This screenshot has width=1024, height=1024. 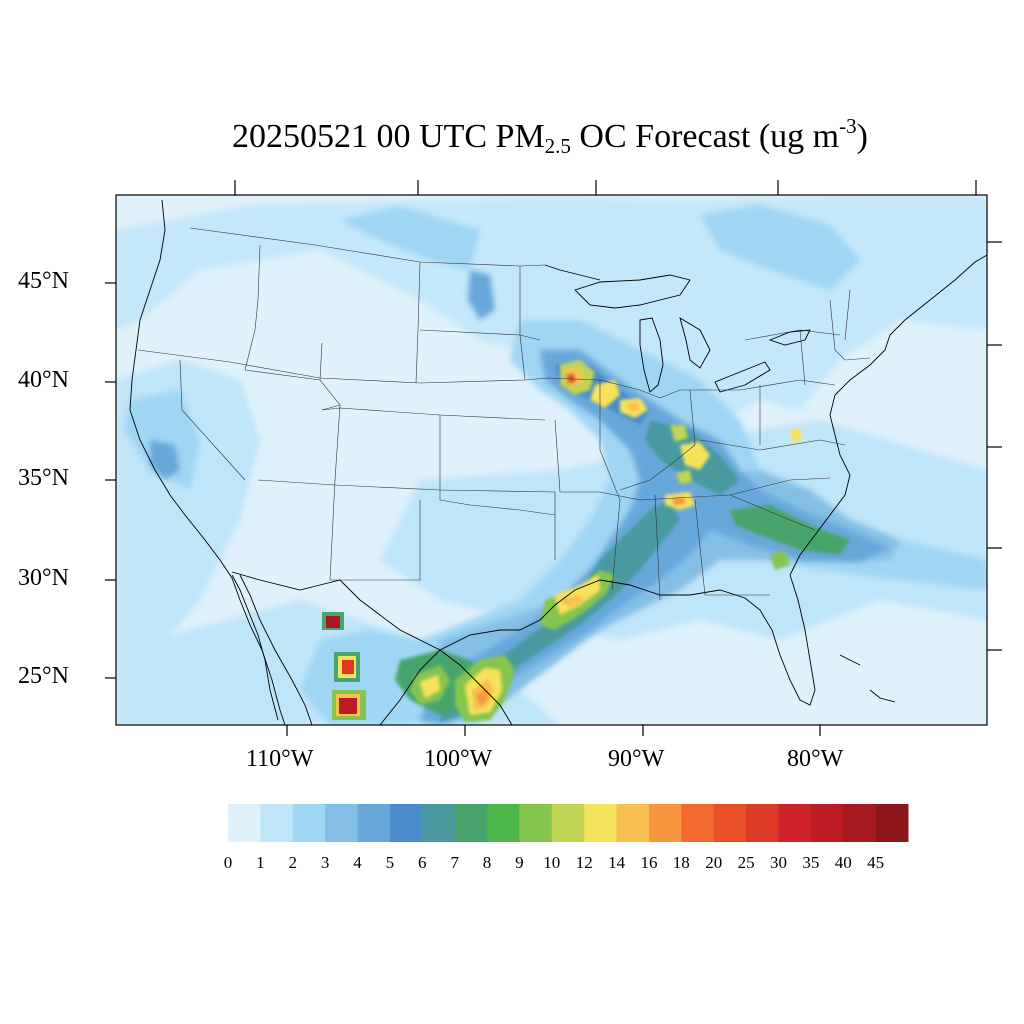 What do you see at coordinates (43, 478) in the screenshot?
I see `lat-label-35: 35°N` at bounding box center [43, 478].